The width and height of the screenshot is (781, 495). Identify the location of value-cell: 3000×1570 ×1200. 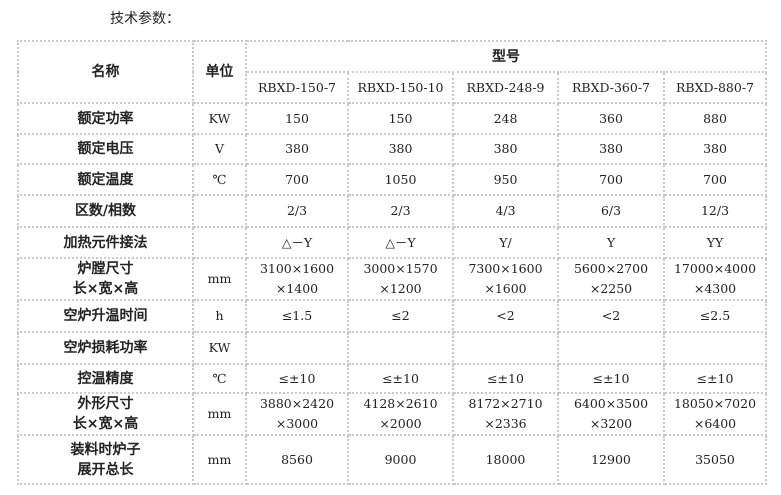
(400, 279).